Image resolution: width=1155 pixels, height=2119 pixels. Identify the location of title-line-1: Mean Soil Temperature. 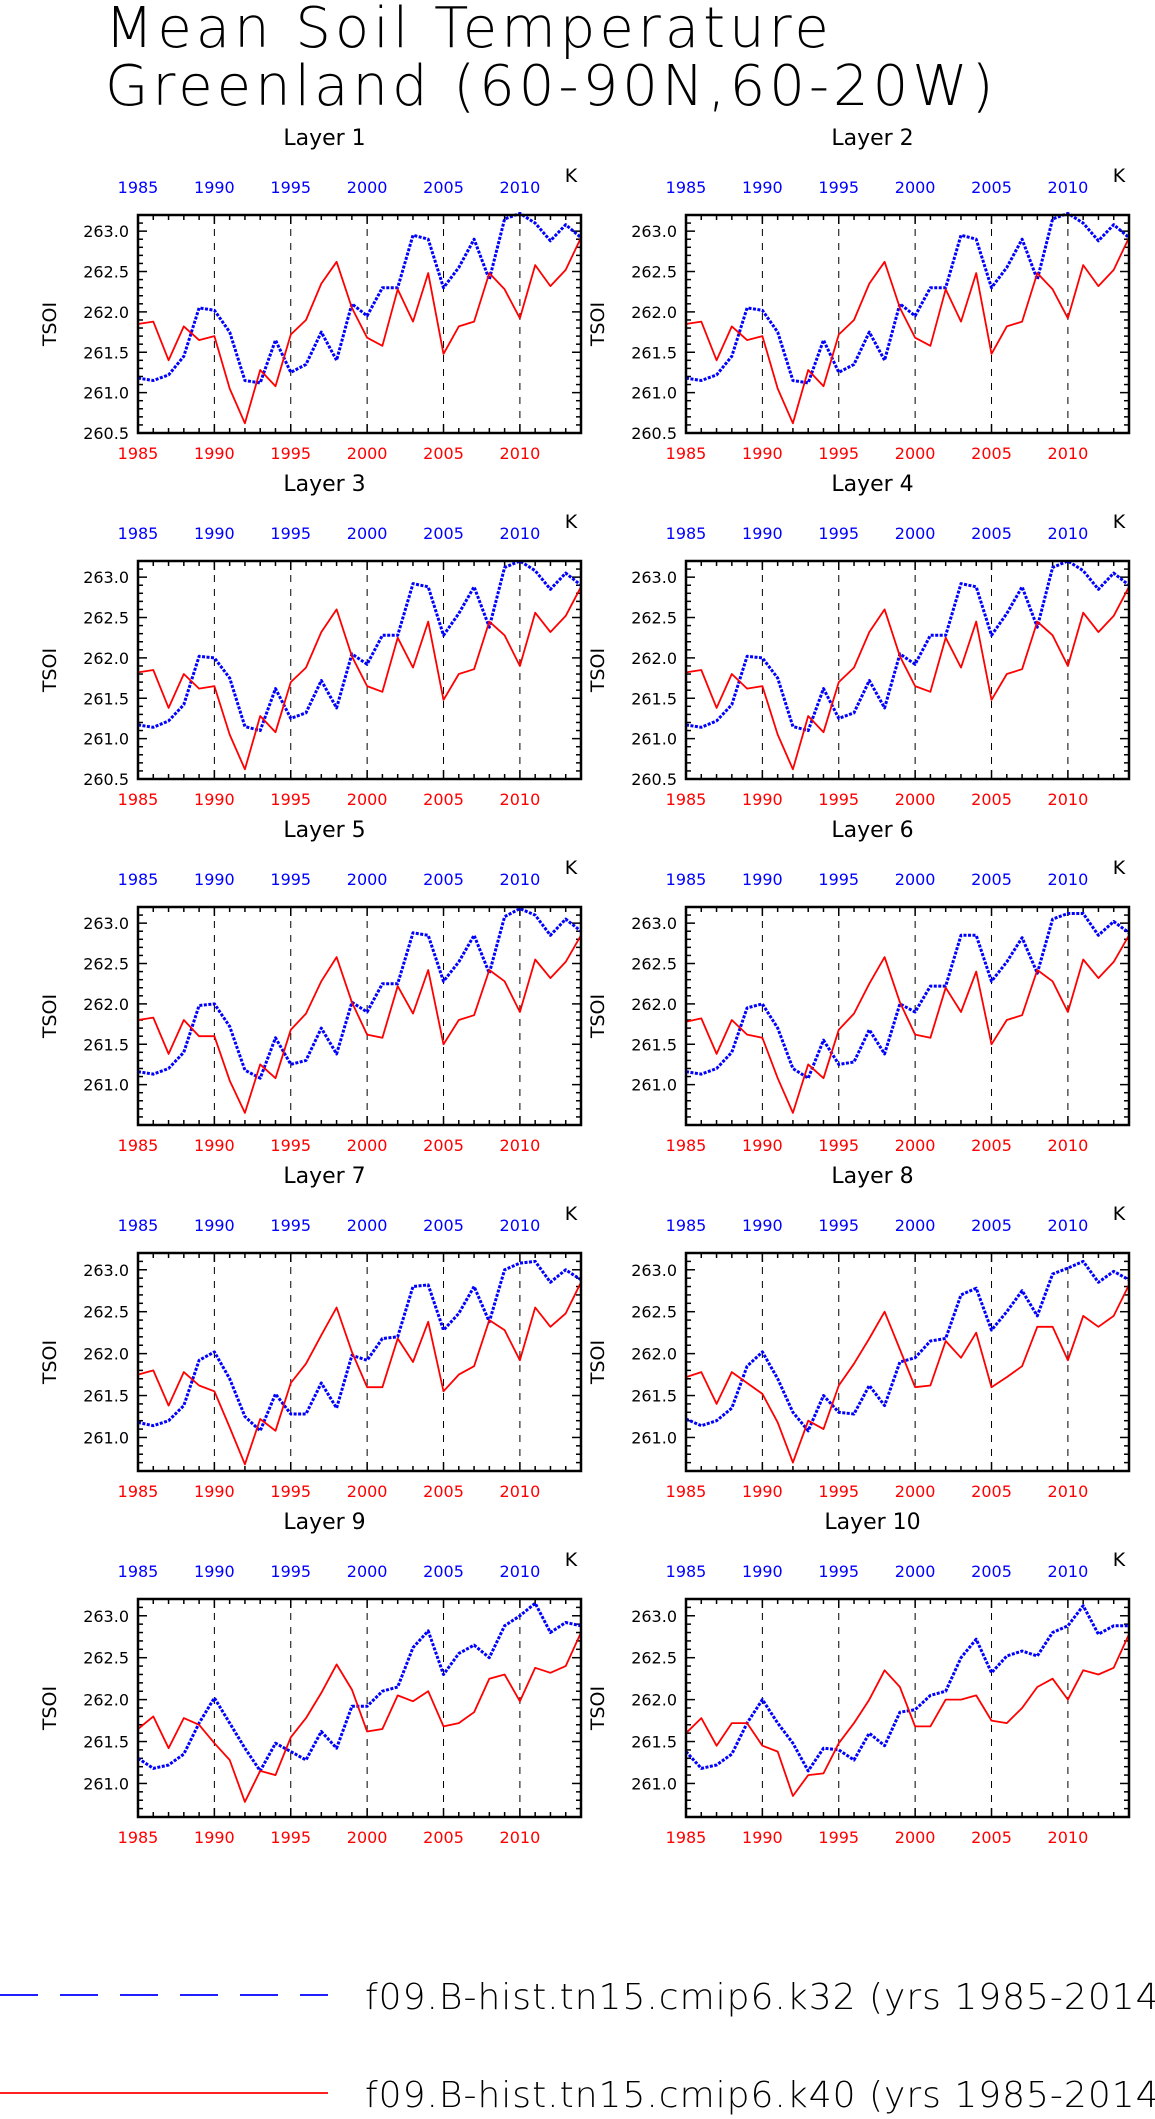
(469, 30).